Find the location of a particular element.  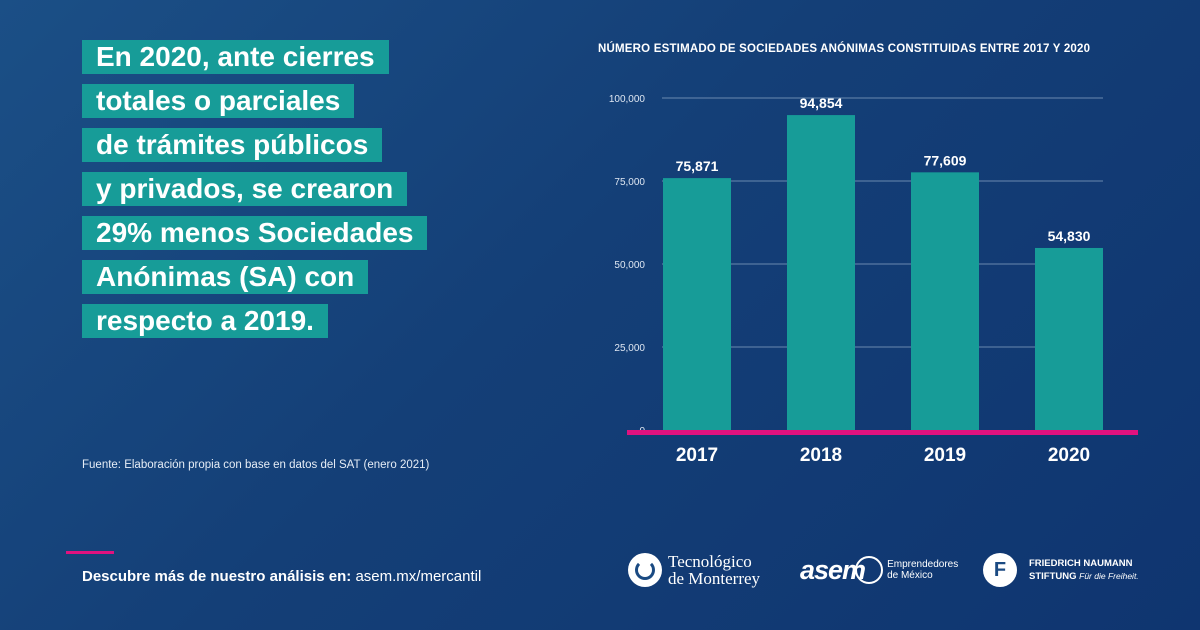

baseline-axis is located at coordinates (882, 432).